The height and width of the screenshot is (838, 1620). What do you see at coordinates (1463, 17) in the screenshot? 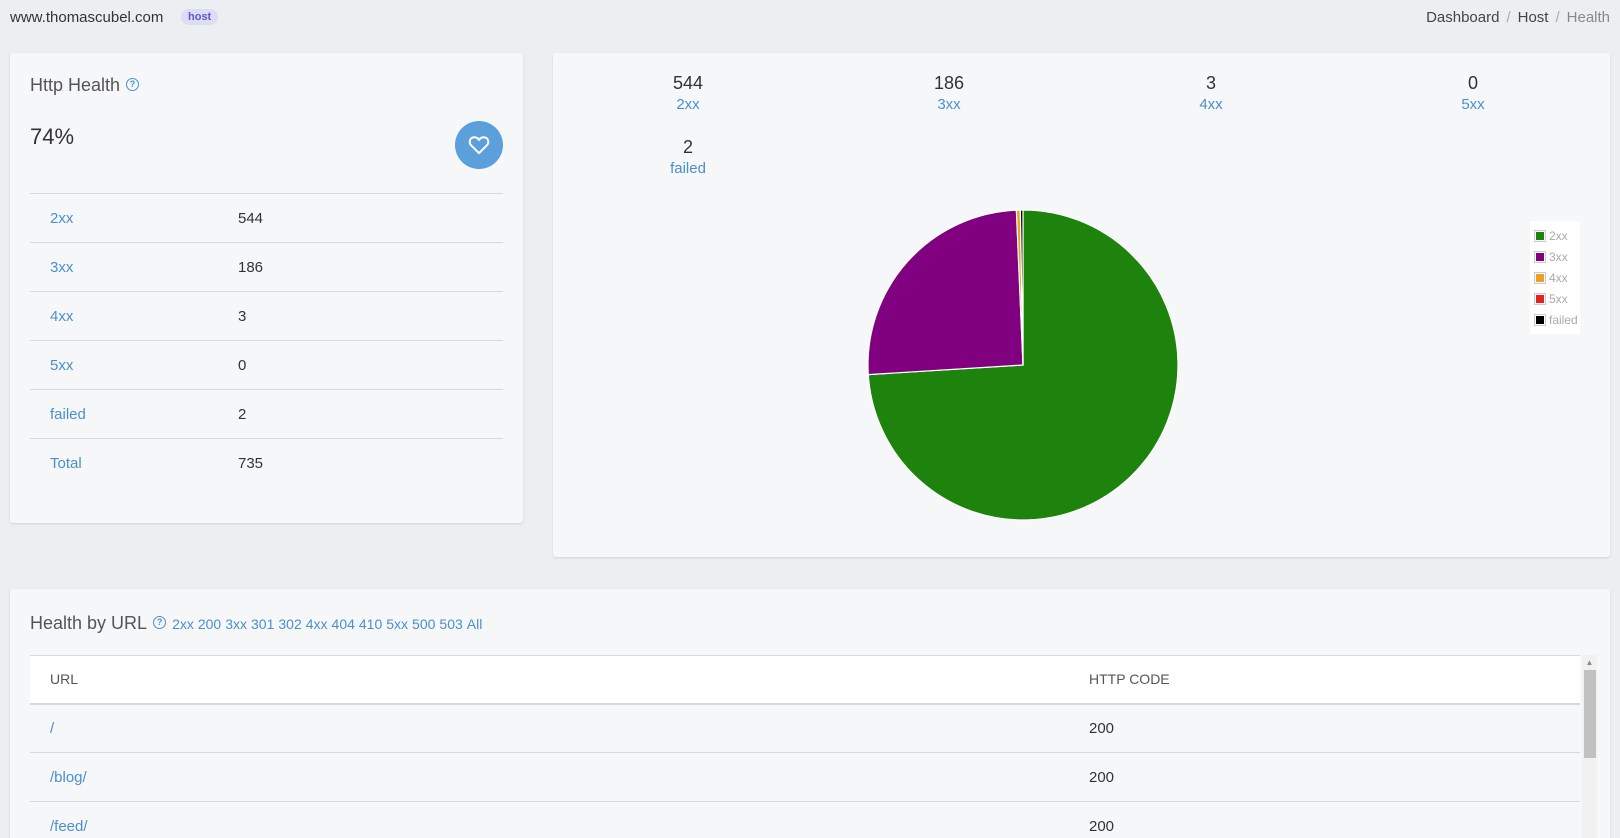
I see `breadcrumb-dashboard: Dashboard` at bounding box center [1463, 17].